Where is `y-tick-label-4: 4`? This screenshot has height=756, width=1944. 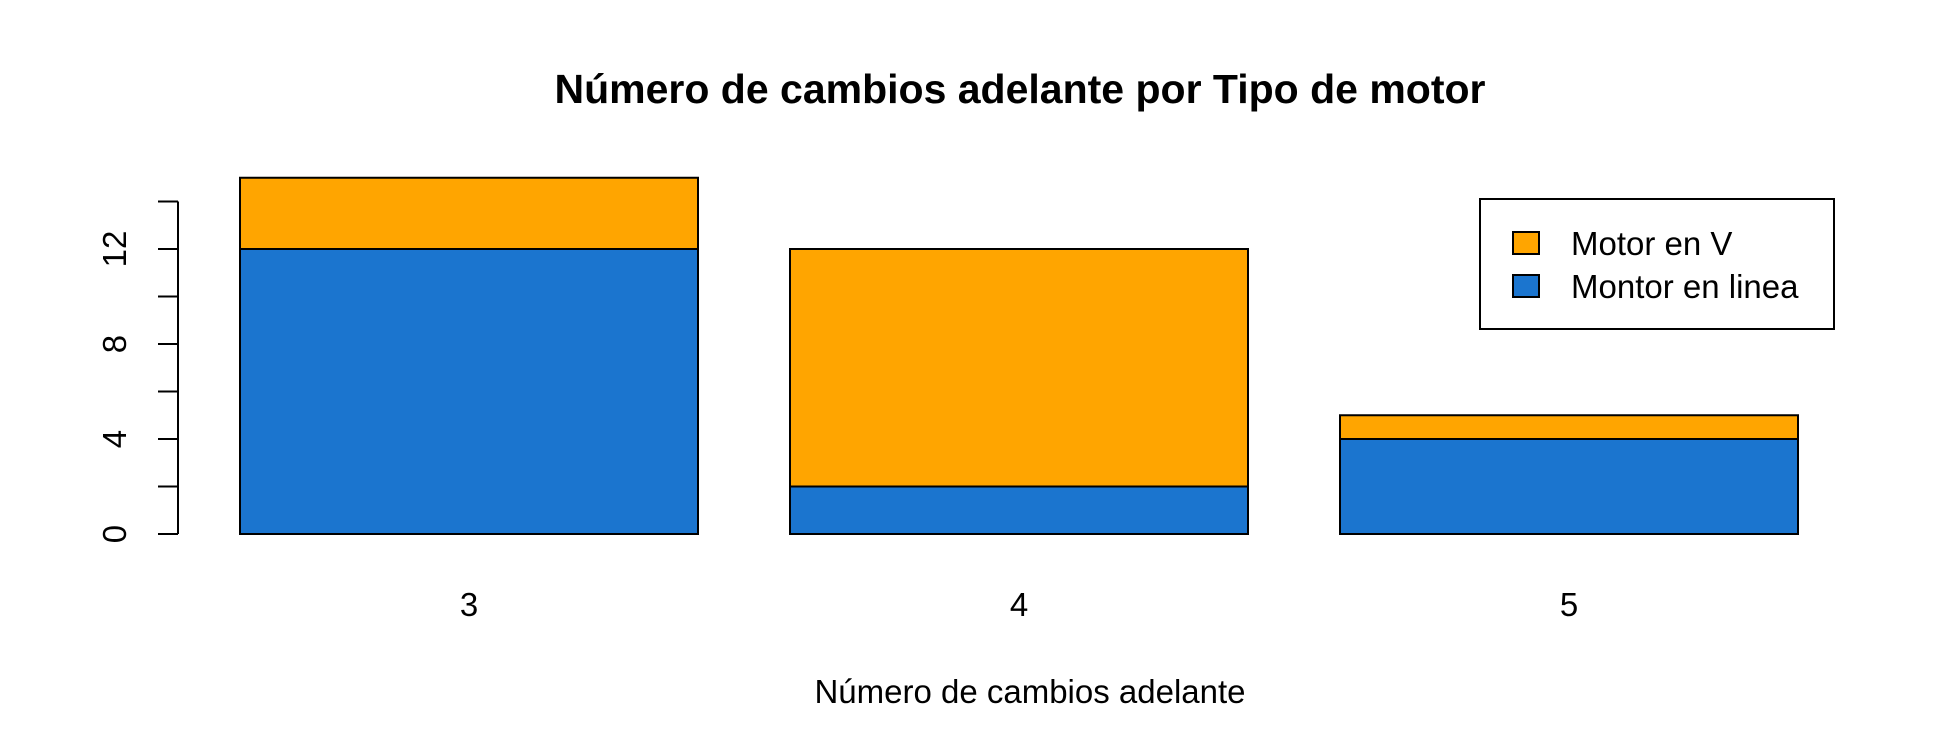
y-tick-label-4: 4 is located at coordinates (114, 439).